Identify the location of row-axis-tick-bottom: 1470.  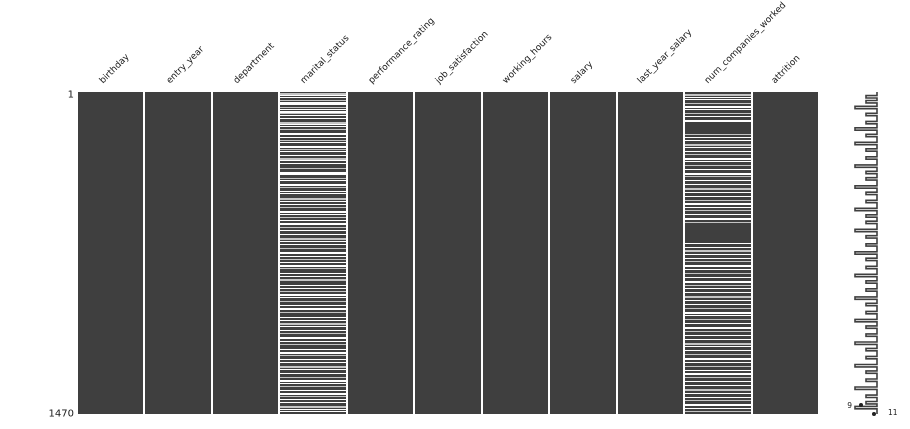
(61, 414).